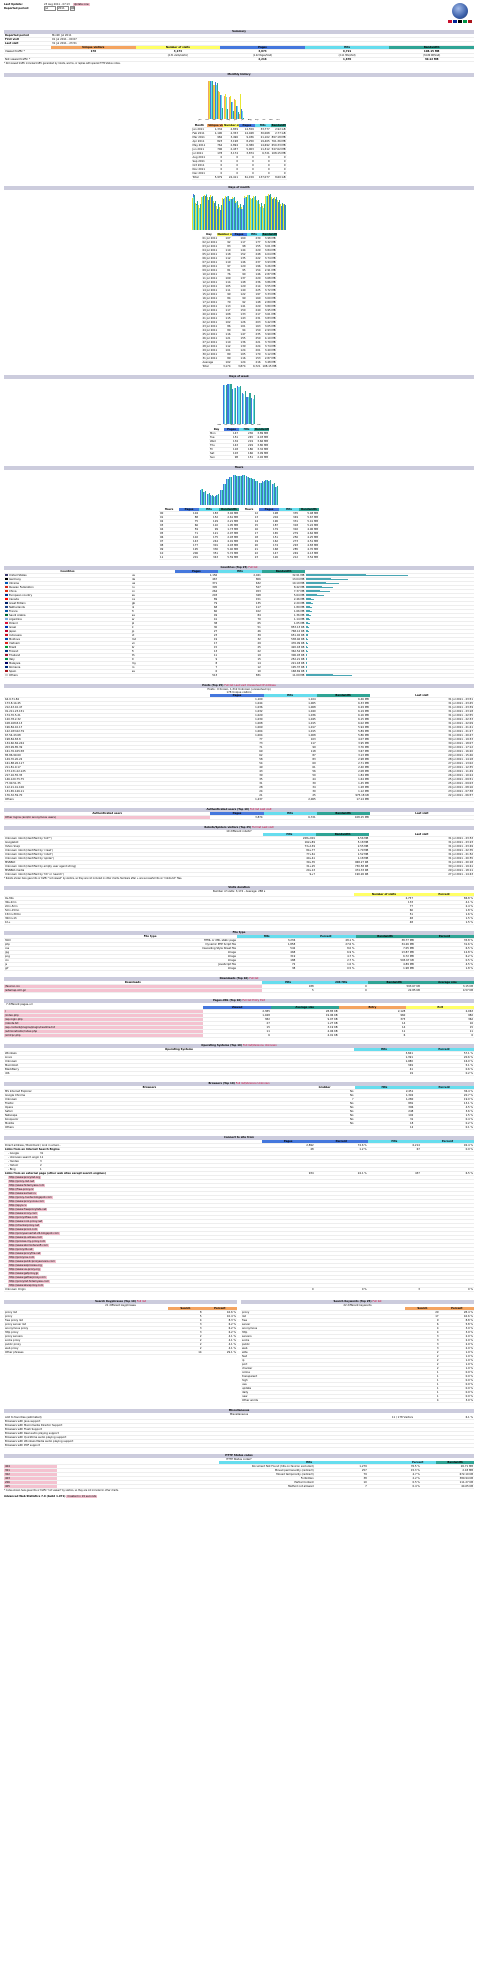  Describe the element at coordinates (72, 8) in the screenshot. I see `ok-button: OK` at that location.